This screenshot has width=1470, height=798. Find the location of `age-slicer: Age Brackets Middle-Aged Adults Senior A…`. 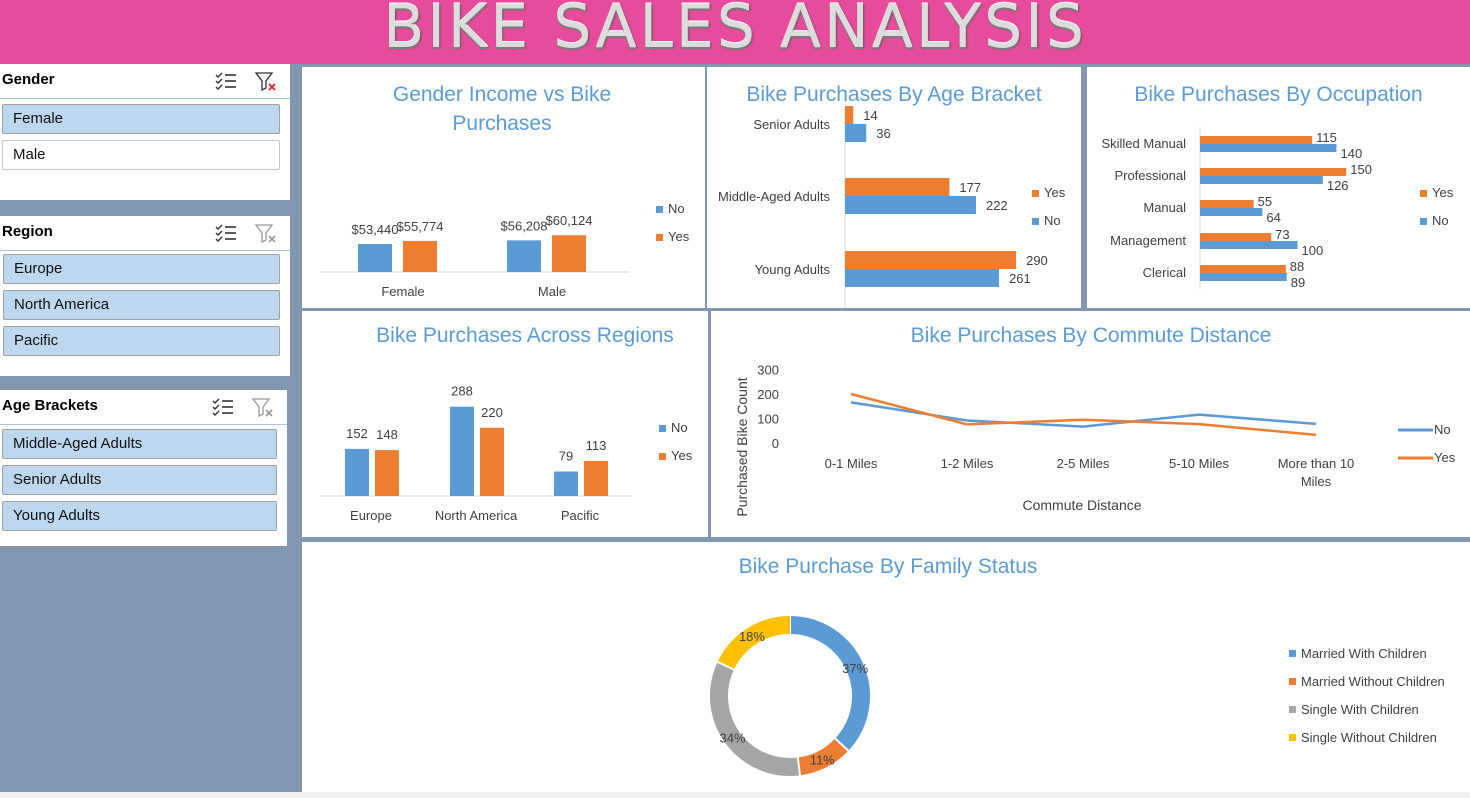

age-slicer: Age Brackets Middle-Aged Adults Senior A… is located at coordinates (143, 468).